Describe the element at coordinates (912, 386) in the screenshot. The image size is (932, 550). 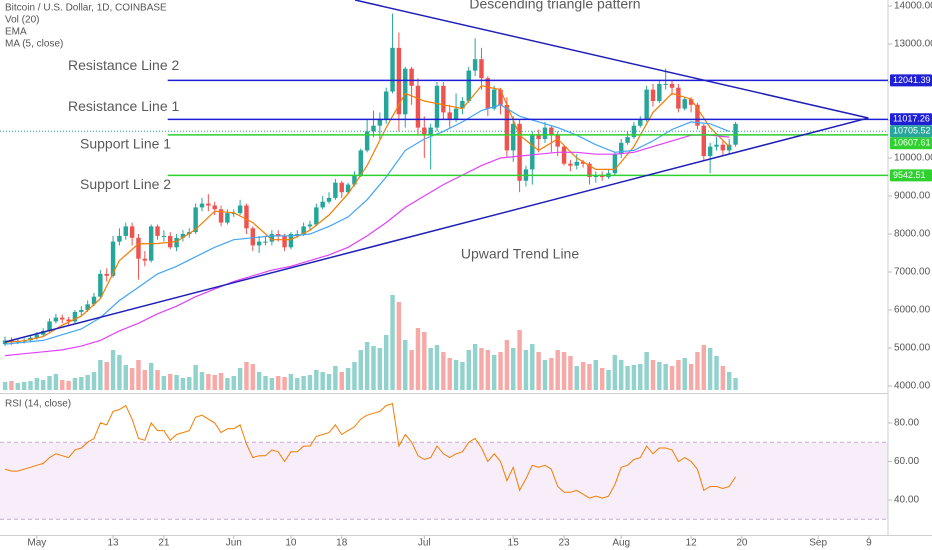
I see `y-tick-label: 4000.00` at that location.